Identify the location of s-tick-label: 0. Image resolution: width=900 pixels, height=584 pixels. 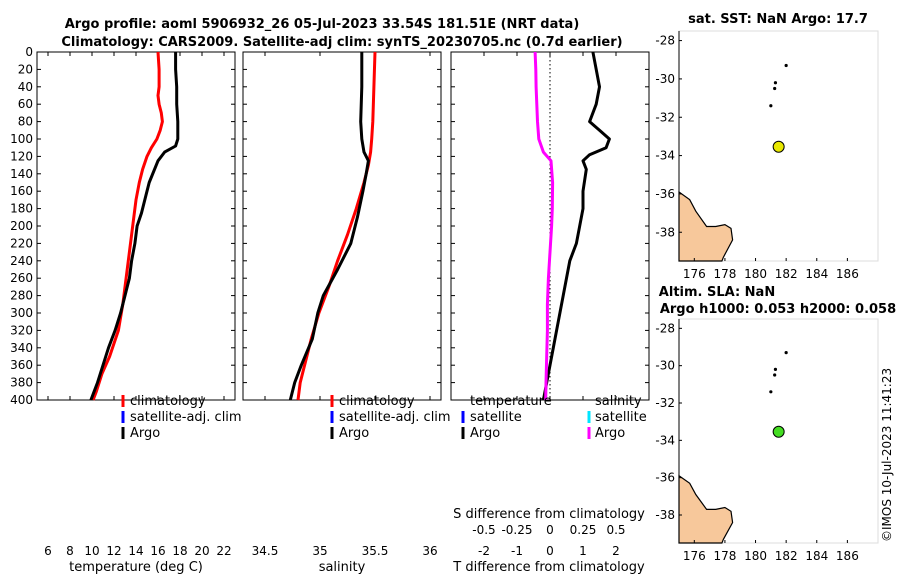
(550, 530).